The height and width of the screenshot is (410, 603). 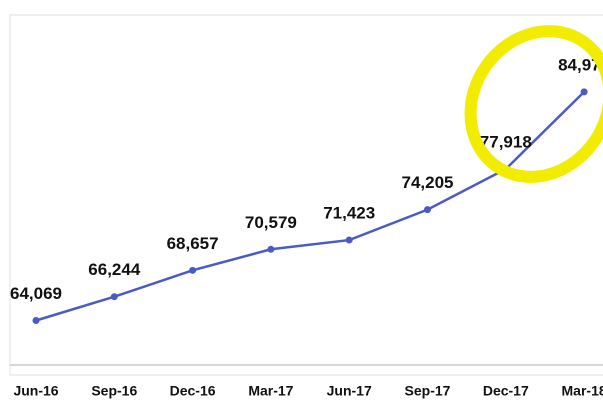 I want to click on x-tick-label: Dec-16, so click(x=193, y=391).